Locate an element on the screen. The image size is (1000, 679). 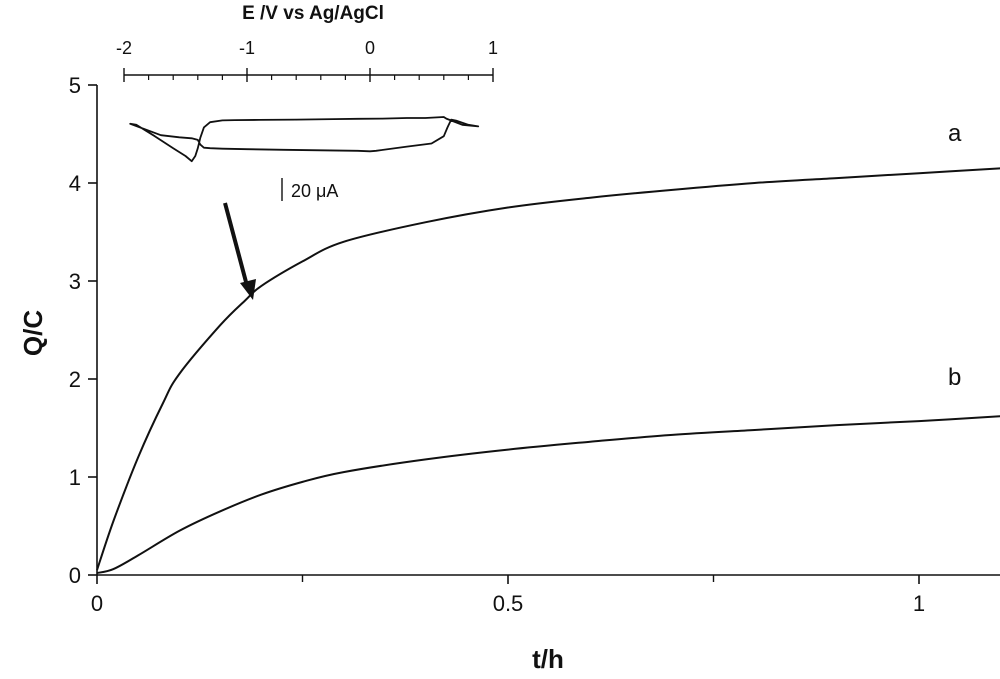
inset-x-tick-label: -2 is located at coordinates (124, 48).